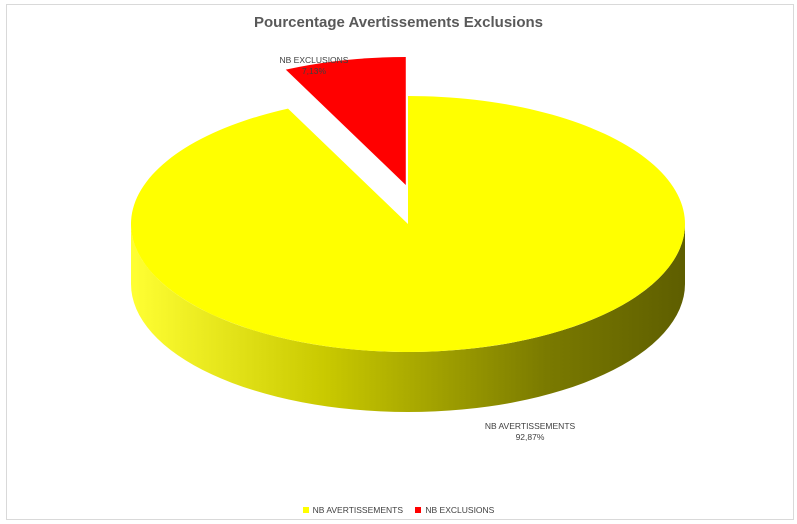  What do you see at coordinates (398, 22) in the screenshot?
I see `chart-title: Pourcentage Avertissements Exclusions` at bounding box center [398, 22].